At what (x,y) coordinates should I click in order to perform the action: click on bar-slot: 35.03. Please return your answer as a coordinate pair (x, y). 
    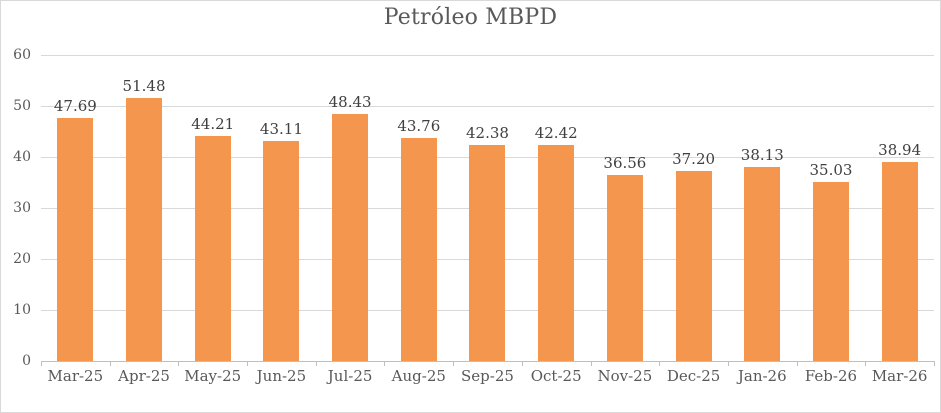
    Looking at the image, I should click on (831, 208).